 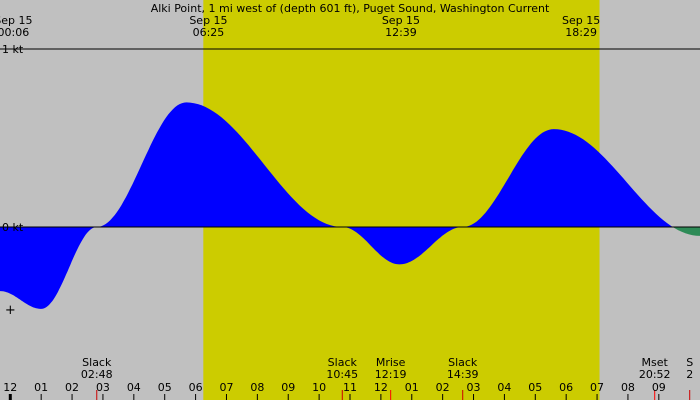 I want to click on event-time: 12:19, so click(x=391, y=374).